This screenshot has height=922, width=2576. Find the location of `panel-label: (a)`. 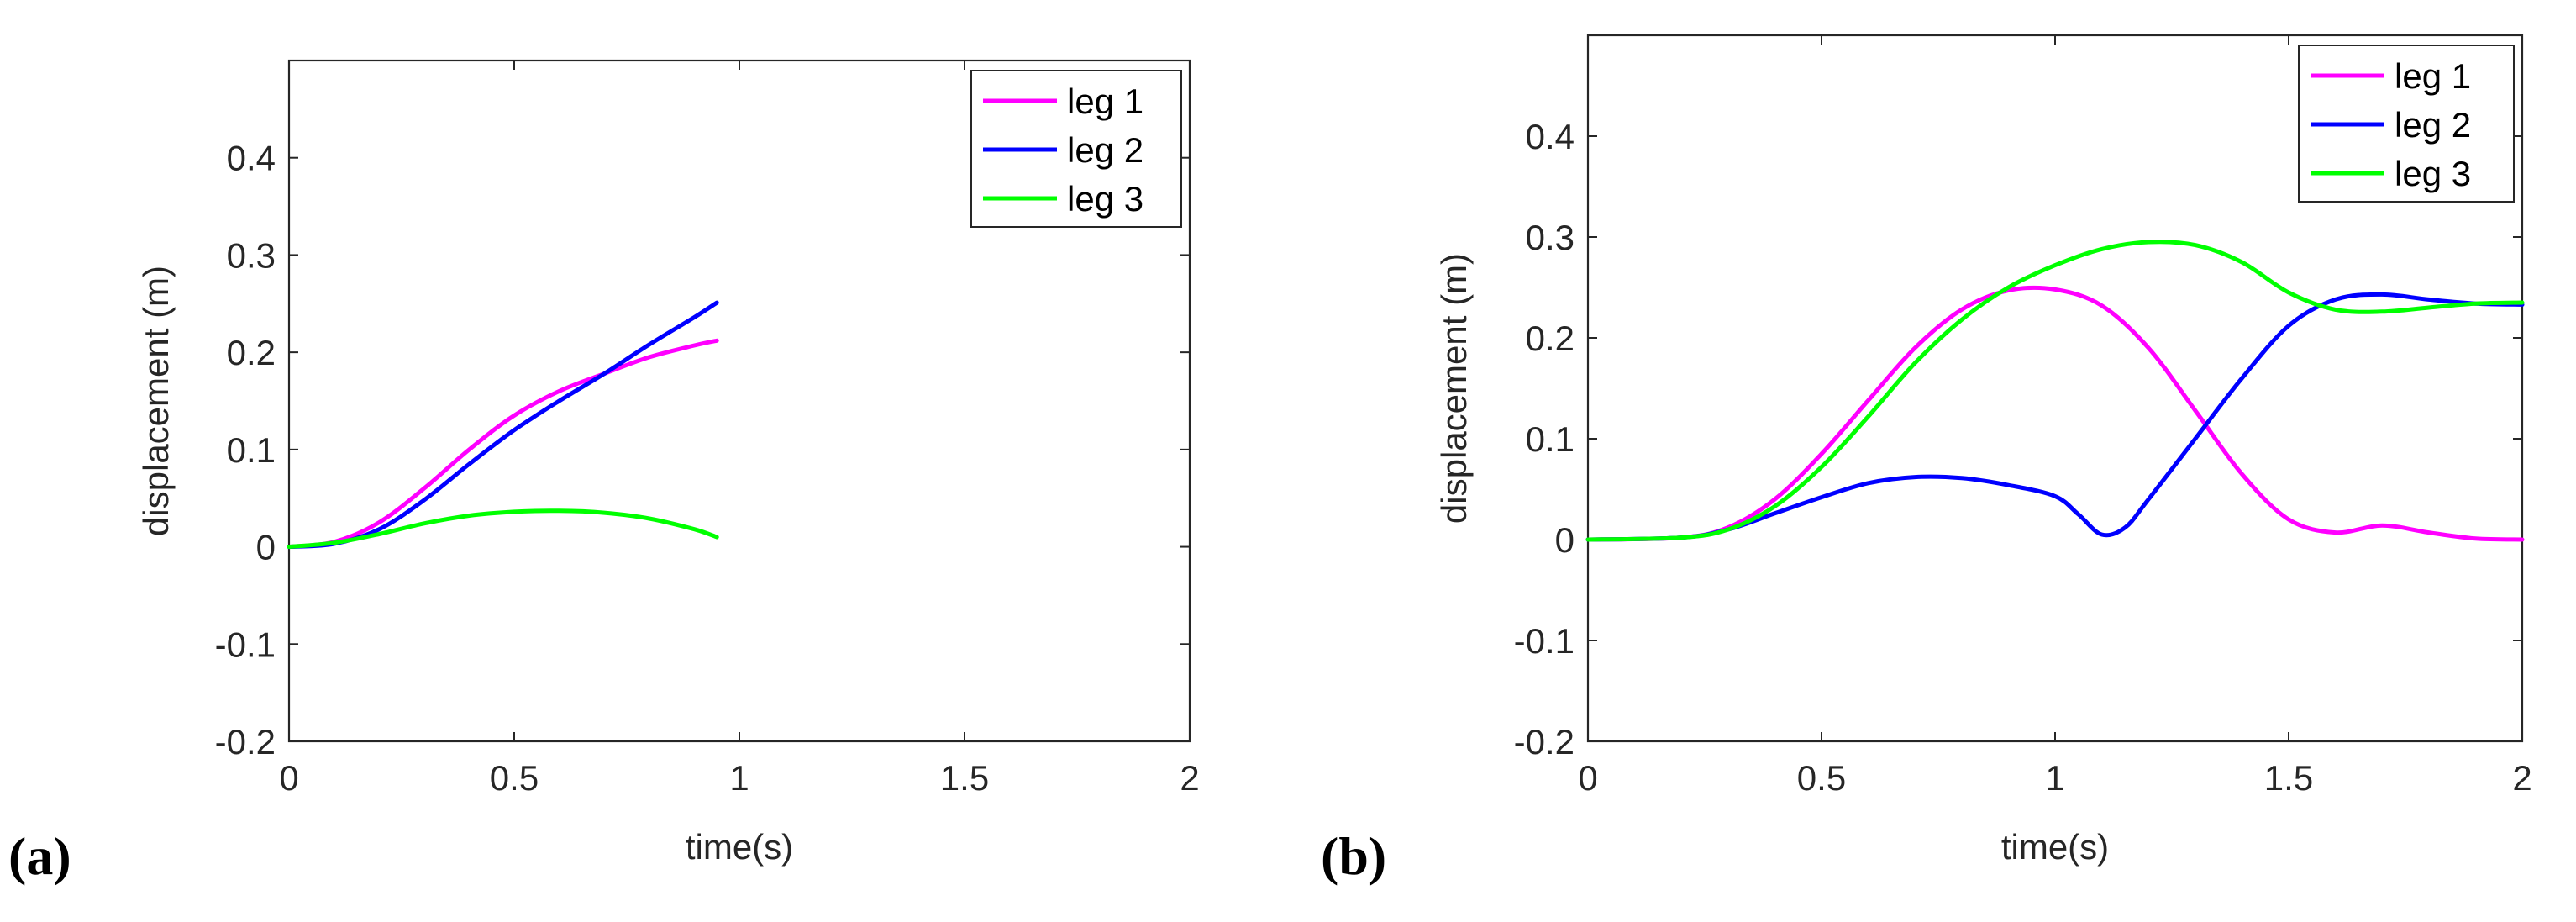

panel-label: (a) is located at coordinates (39, 856).